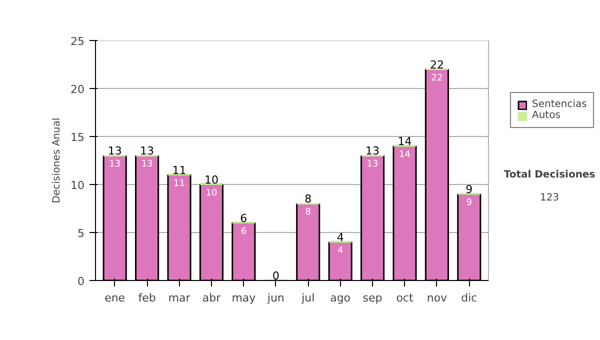  Describe the element at coordinates (405, 155) in the screenshot. I see `data-label: 14` at that location.